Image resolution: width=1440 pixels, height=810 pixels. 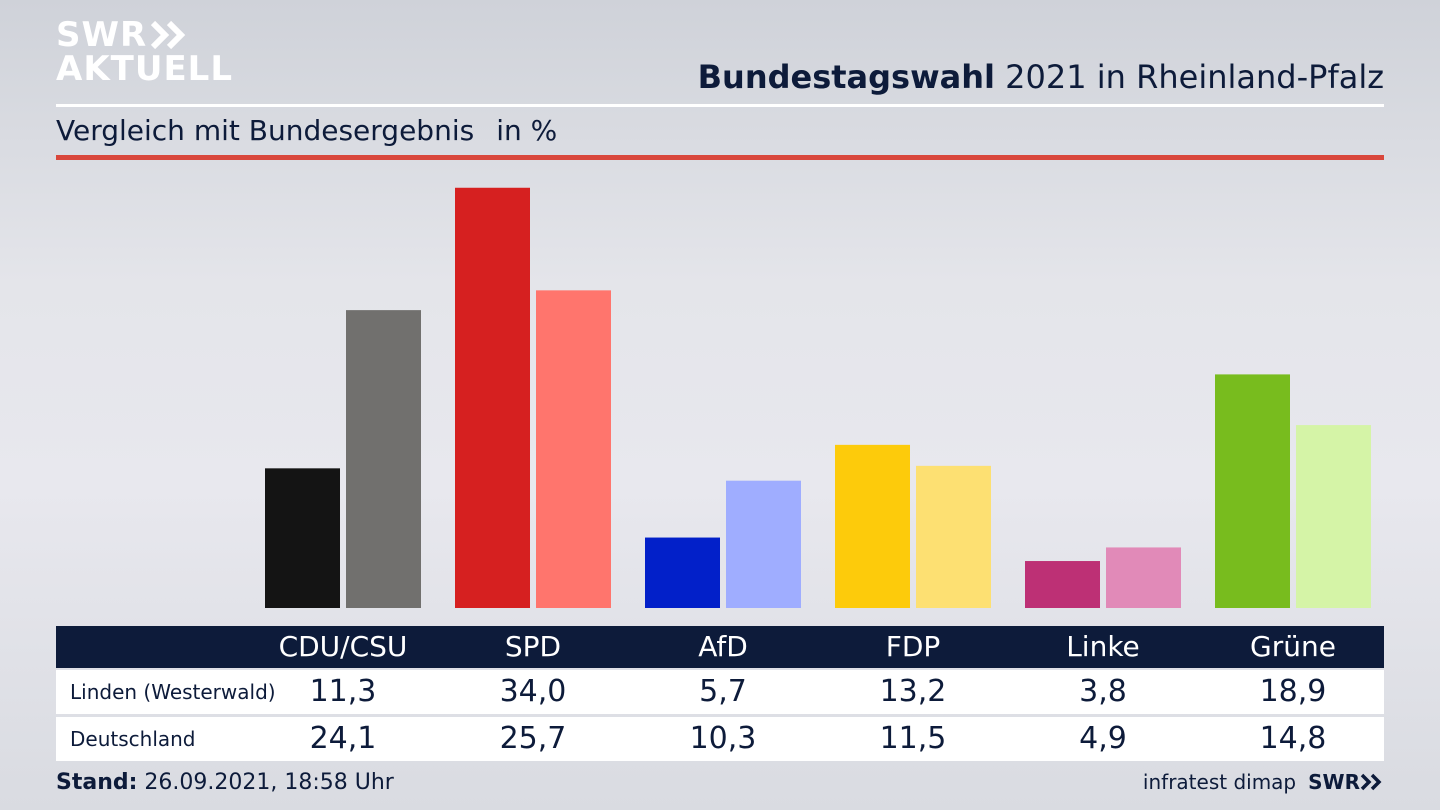 What do you see at coordinates (133, 739) in the screenshot?
I see `row-label-deutschland: Deutschland` at bounding box center [133, 739].